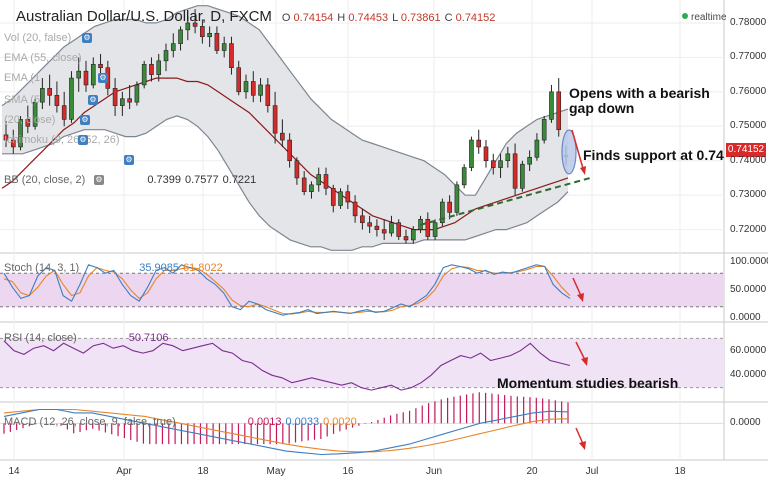  What do you see at coordinates (348, 471) in the screenshot?
I see `x-tick-label: 16` at bounding box center [348, 471].